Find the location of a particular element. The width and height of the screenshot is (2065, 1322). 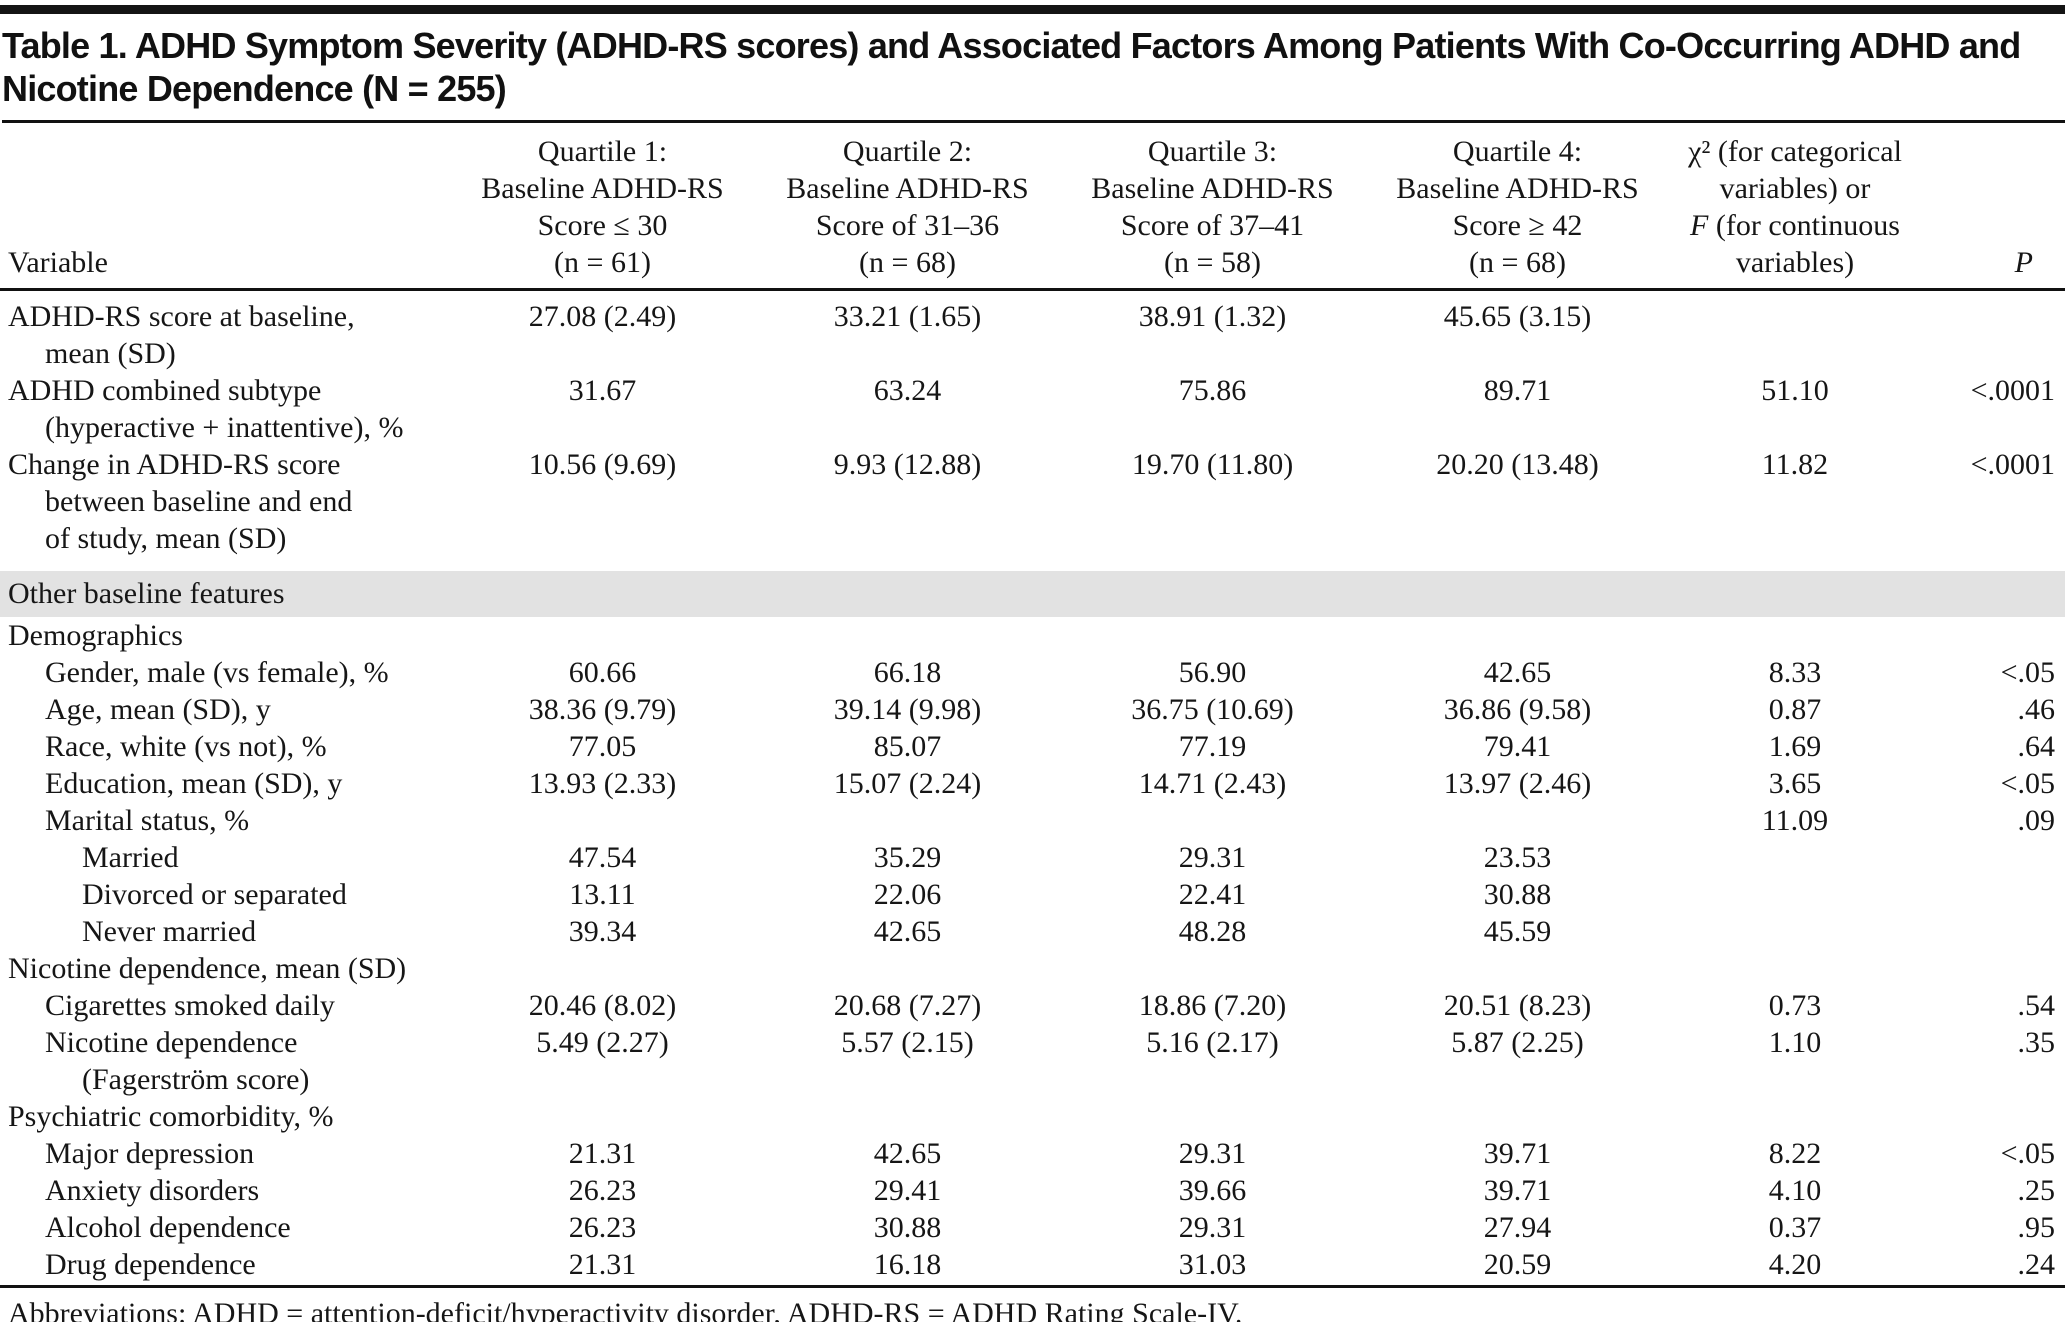

row-label: Age, mean (SD), y is located at coordinates (158, 709).